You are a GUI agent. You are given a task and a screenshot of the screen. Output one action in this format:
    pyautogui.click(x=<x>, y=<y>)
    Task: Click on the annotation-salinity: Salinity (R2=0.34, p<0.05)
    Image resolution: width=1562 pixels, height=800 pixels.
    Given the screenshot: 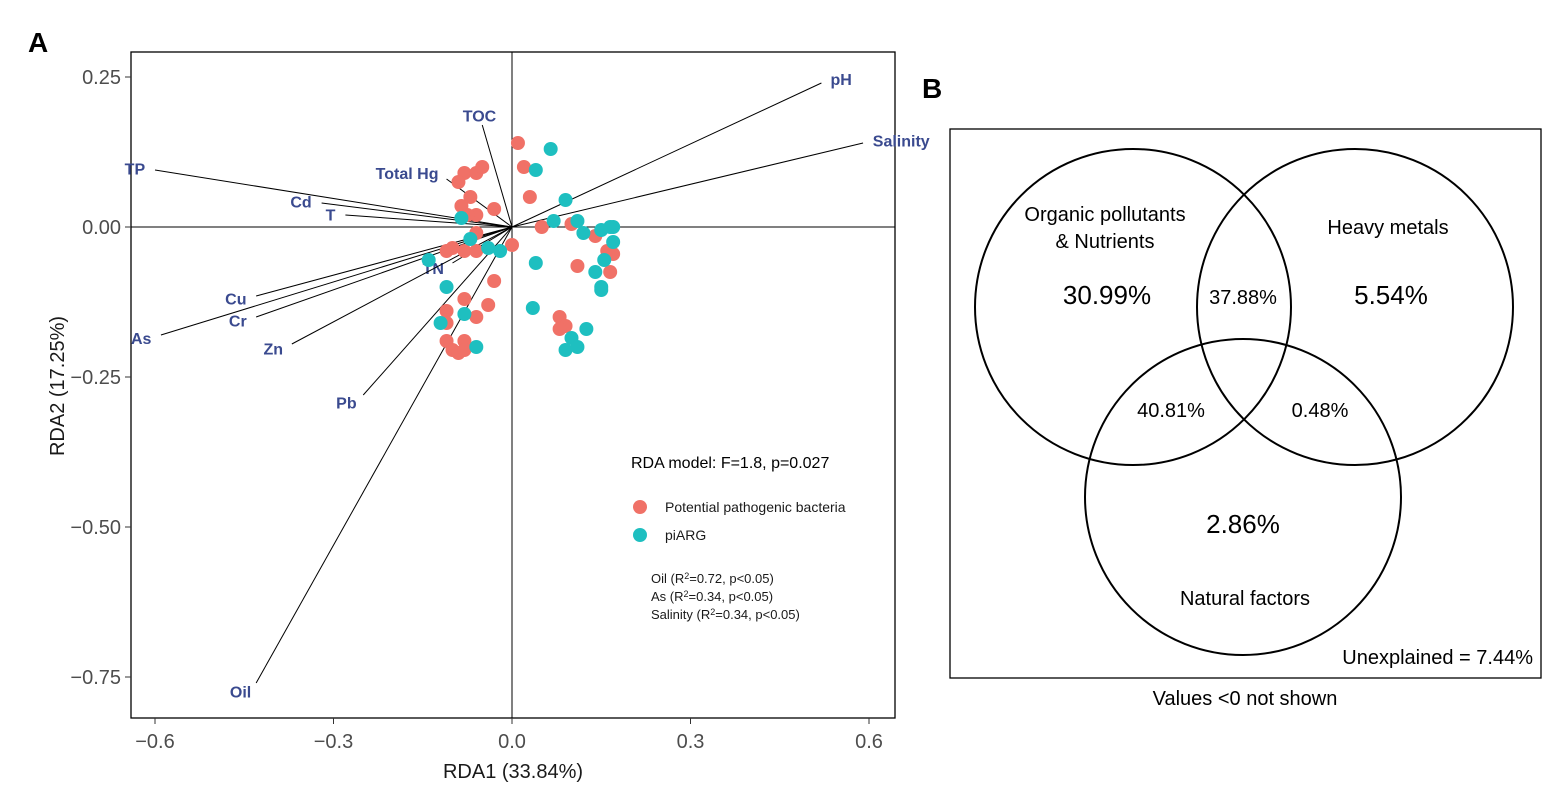 What is the action you would take?
    pyautogui.click(x=725, y=614)
    